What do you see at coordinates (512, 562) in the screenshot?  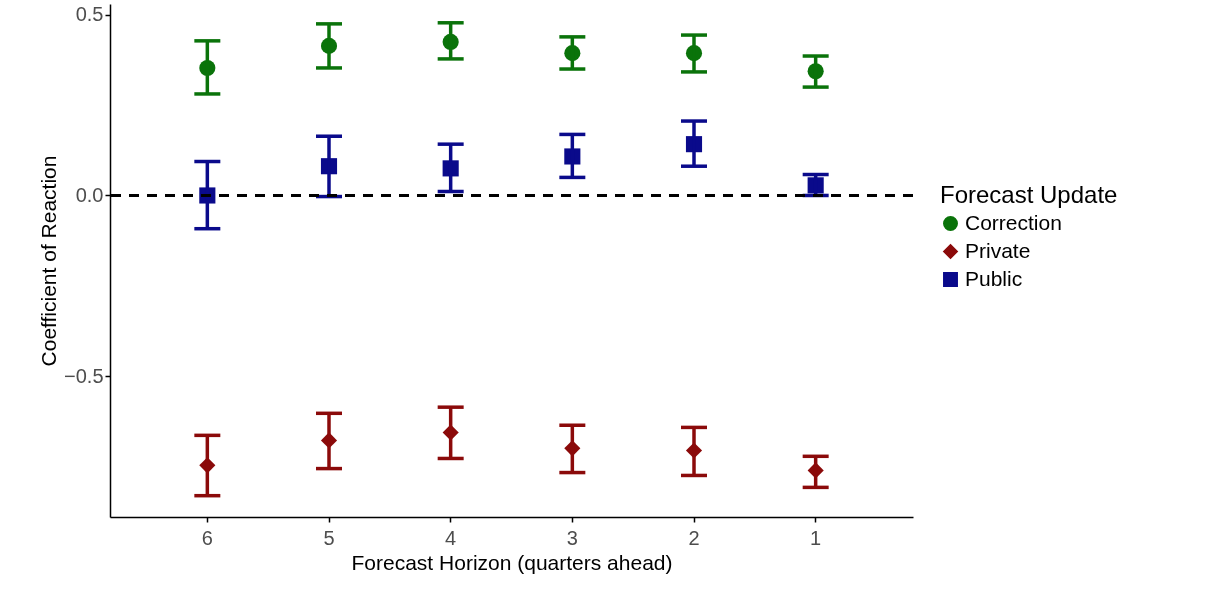 I see `x-axis-title: Forecast Horizon (quarters ahead)` at bounding box center [512, 562].